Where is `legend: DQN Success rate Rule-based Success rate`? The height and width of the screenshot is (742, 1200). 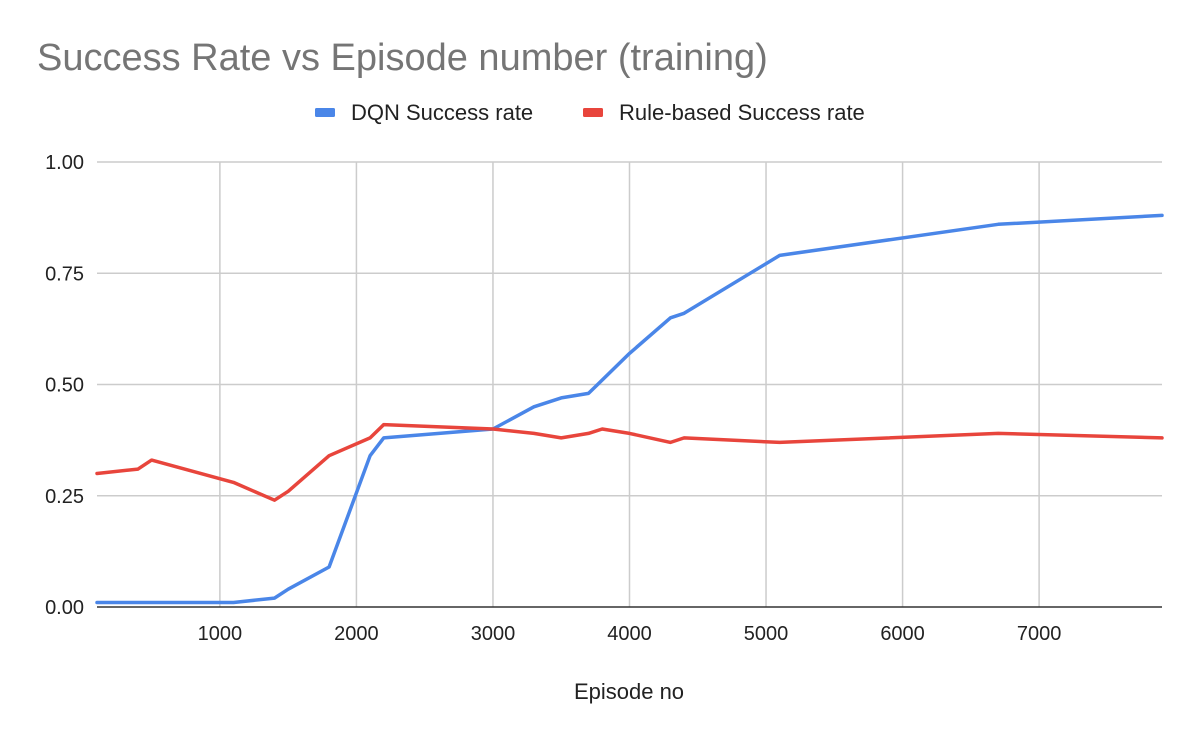
legend: DQN Success rate Rule-based Success rate is located at coordinates (590, 112).